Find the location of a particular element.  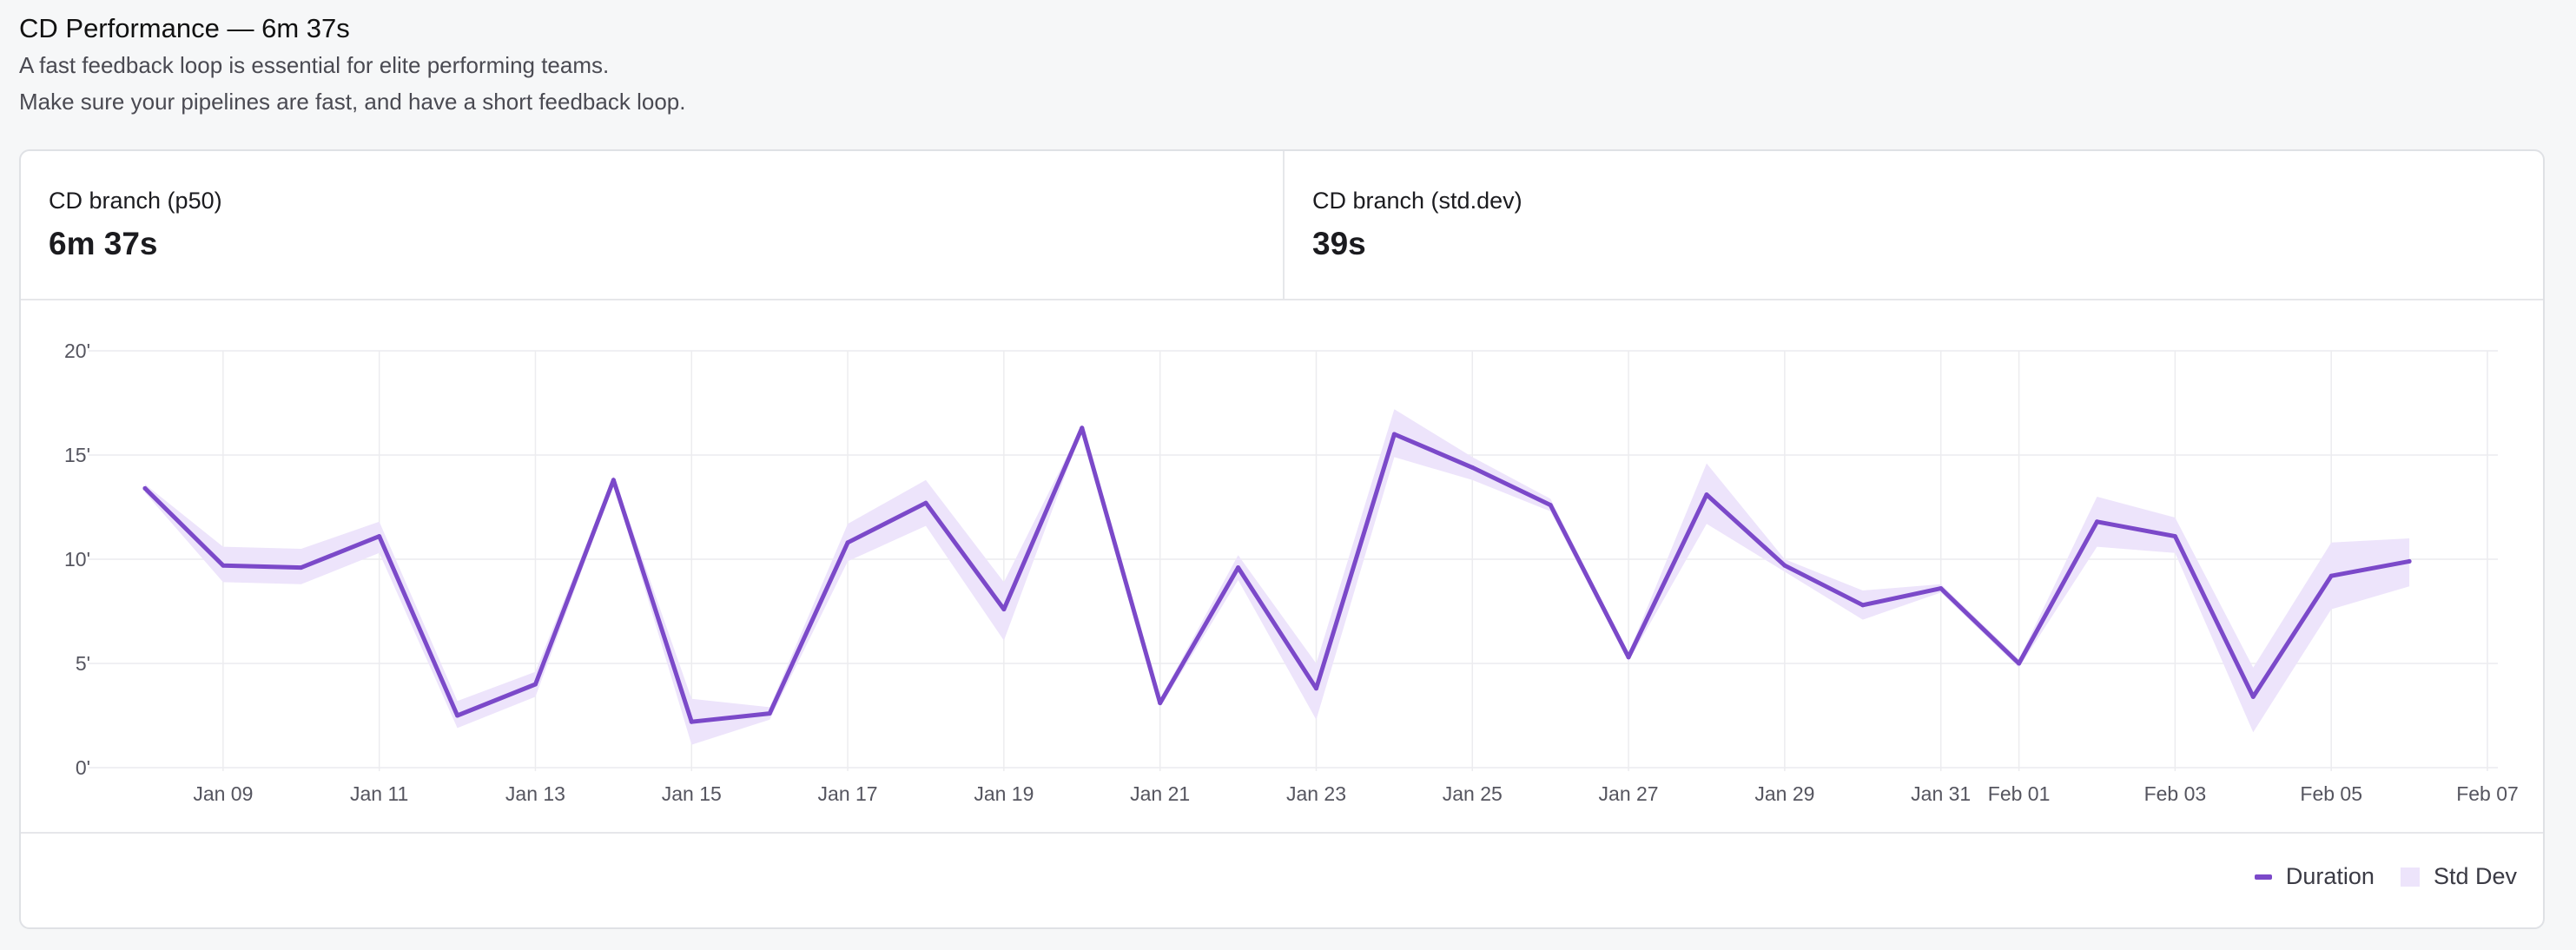

legend-swatch-stddev is located at coordinates (2410, 877).